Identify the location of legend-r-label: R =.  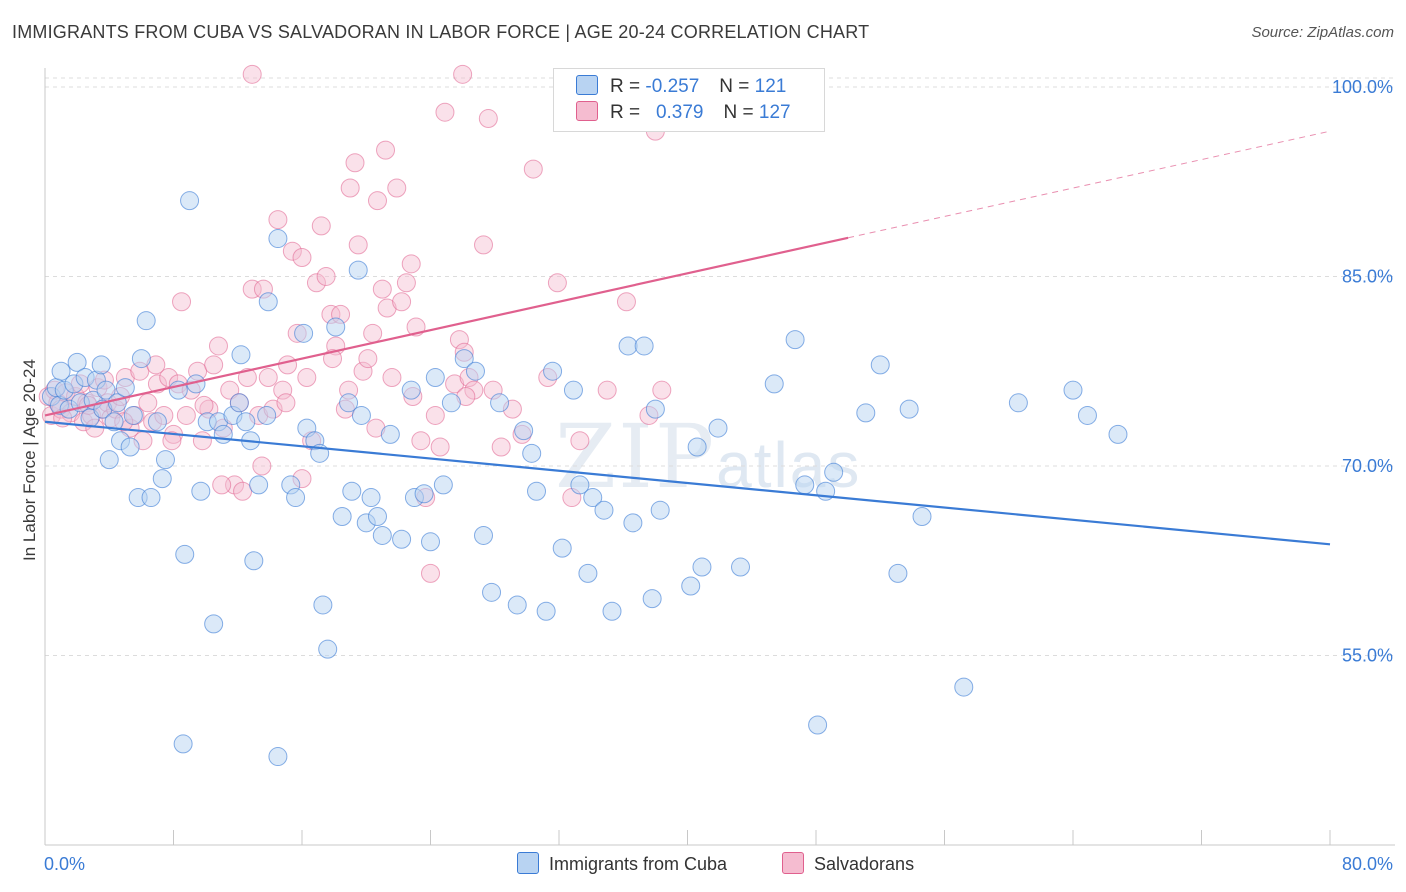
(625, 86).